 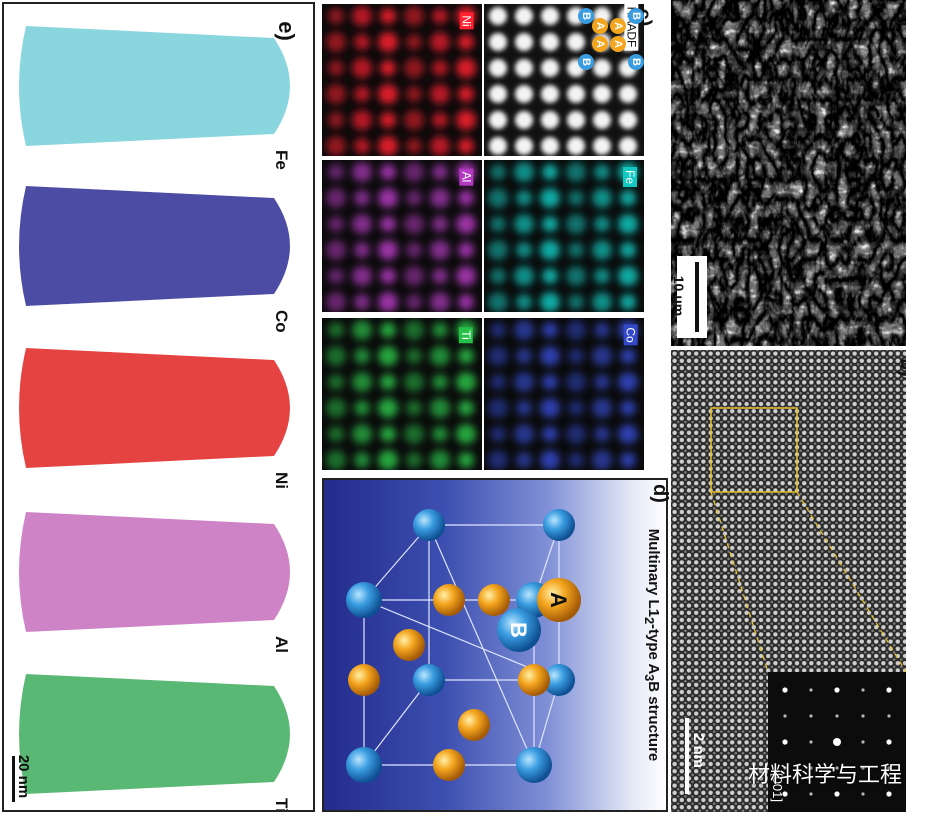 What do you see at coordinates (465, 335) in the screenshot?
I see `eds-tag-ti: Ti` at bounding box center [465, 335].